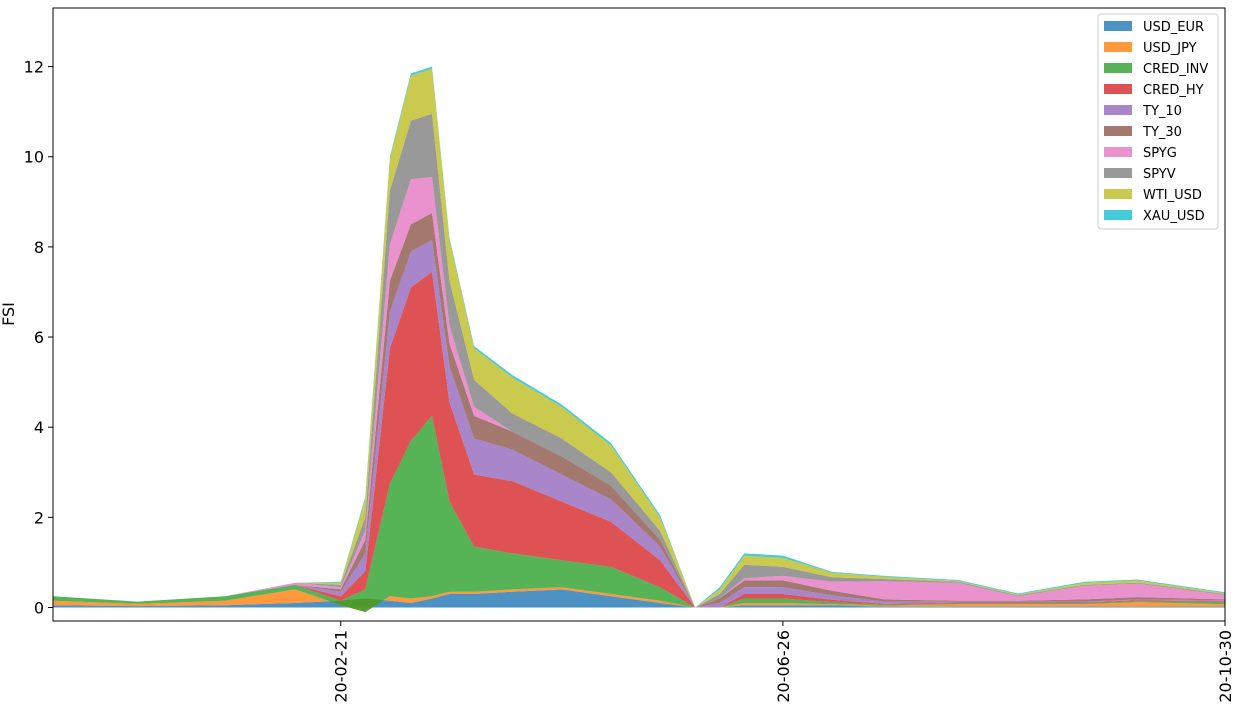 The width and height of the screenshot is (1233, 710). I want to click on legend-label-spyg: SPYG, so click(1160, 153).